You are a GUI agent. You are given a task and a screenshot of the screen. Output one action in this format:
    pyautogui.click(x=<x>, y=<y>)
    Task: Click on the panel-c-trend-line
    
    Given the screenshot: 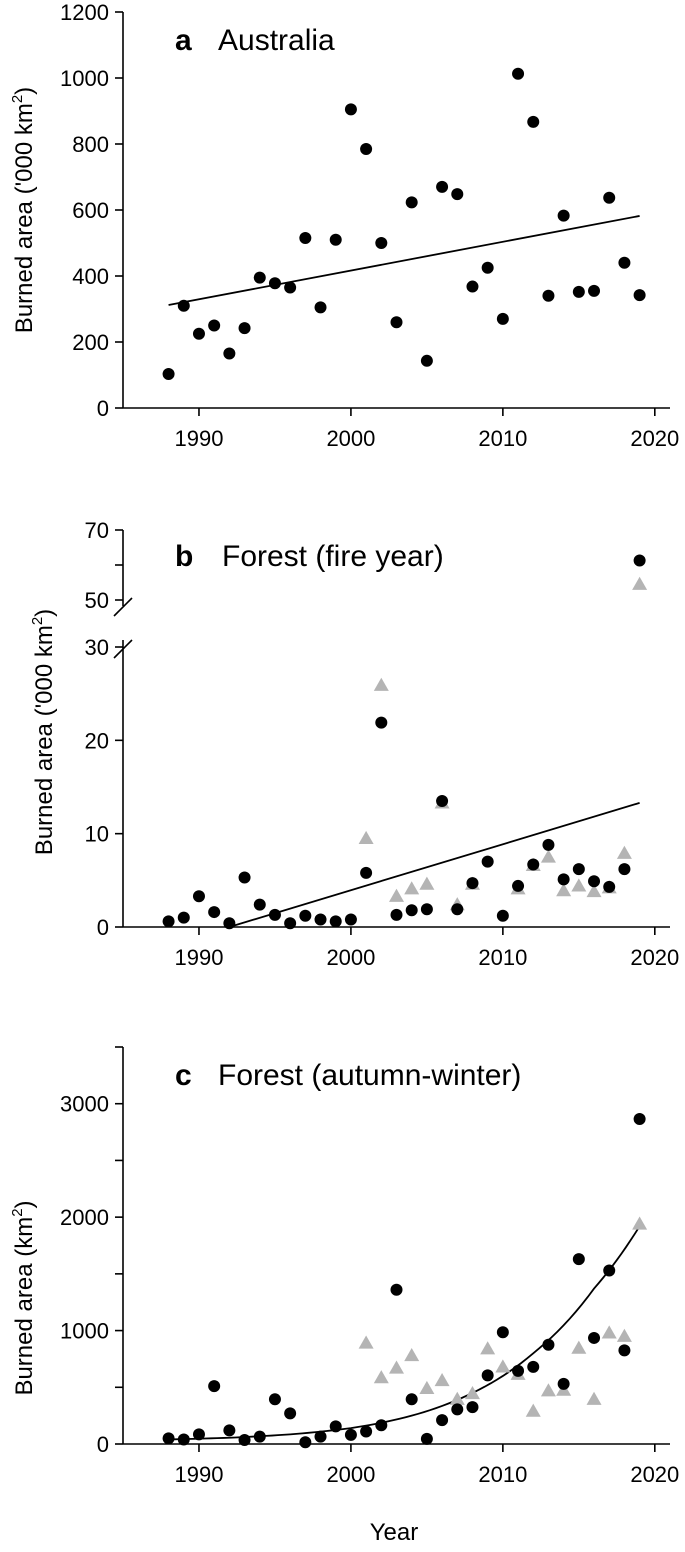 What is the action you would take?
    pyautogui.click(x=404, y=1333)
    